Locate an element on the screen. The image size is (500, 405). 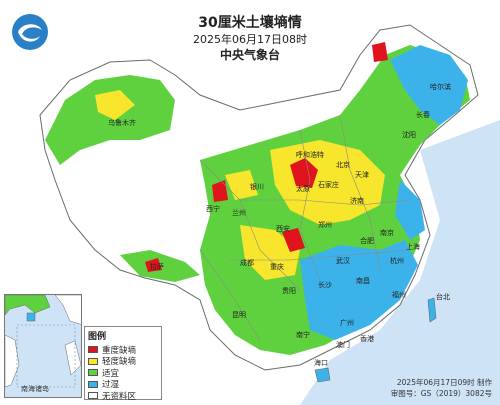
city-label: 上海 is located at coordinates (413, 247).